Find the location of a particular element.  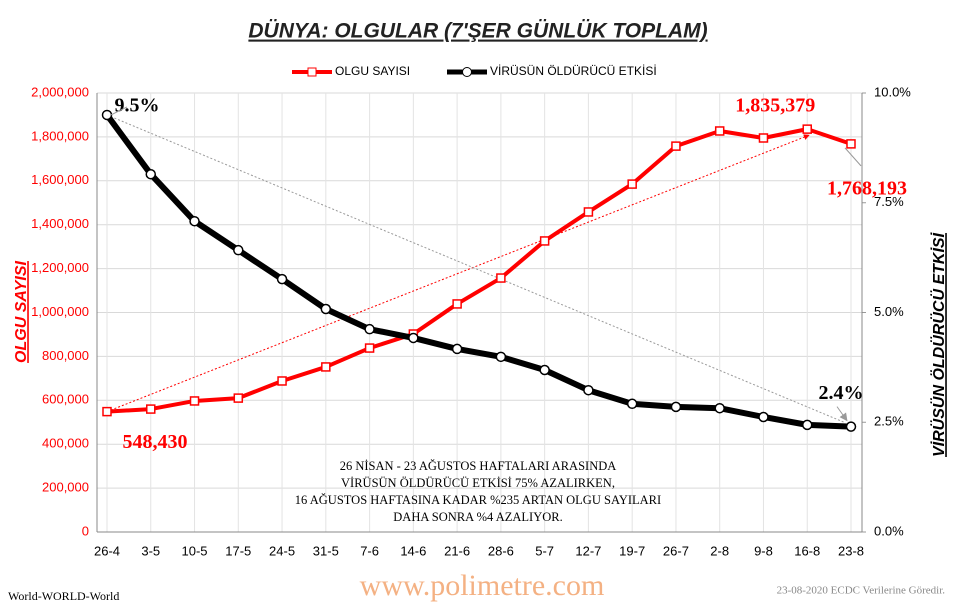

x-tick-label: 10-5 is located at coordinates (195, 550).